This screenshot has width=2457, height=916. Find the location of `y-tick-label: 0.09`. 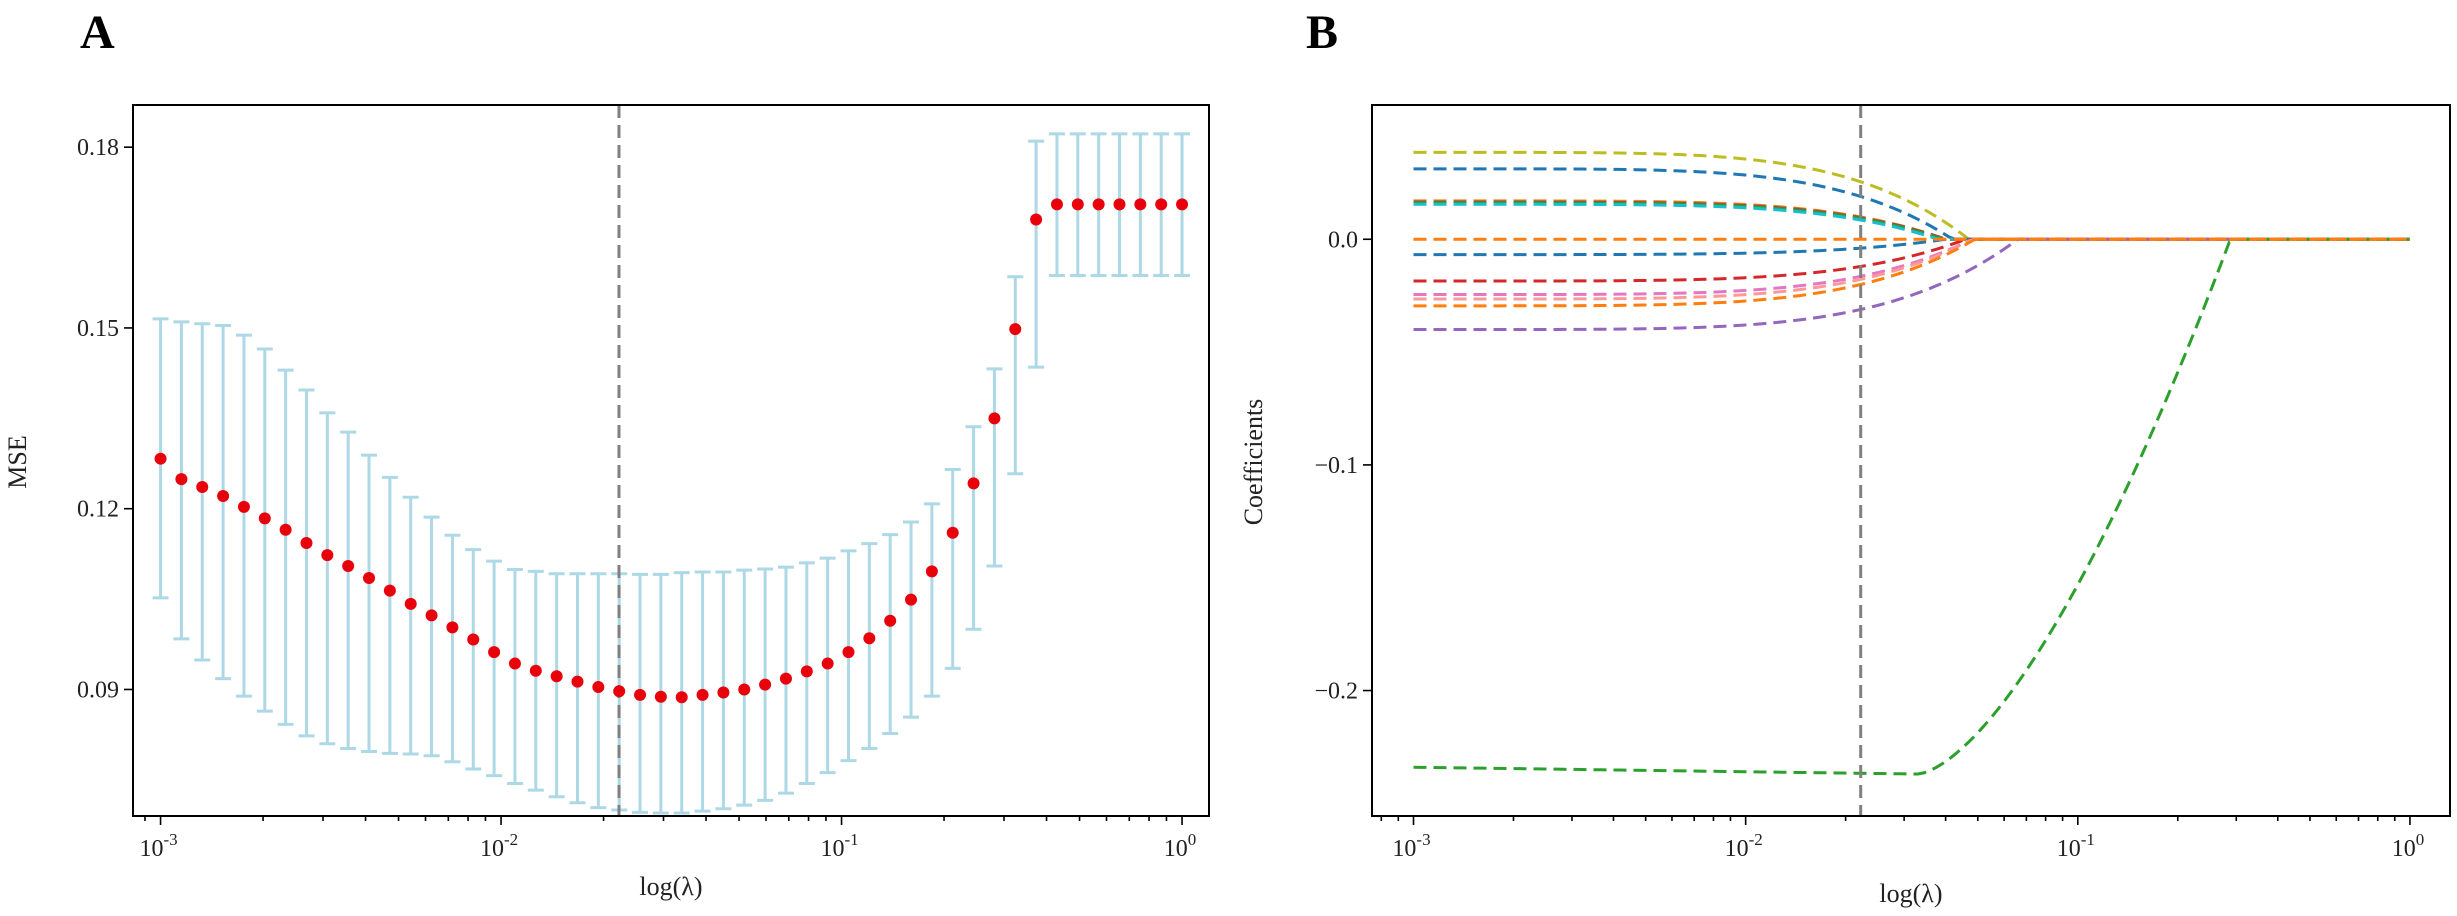

y-tick-label: 0.09 is located at coordinates (98, 690).